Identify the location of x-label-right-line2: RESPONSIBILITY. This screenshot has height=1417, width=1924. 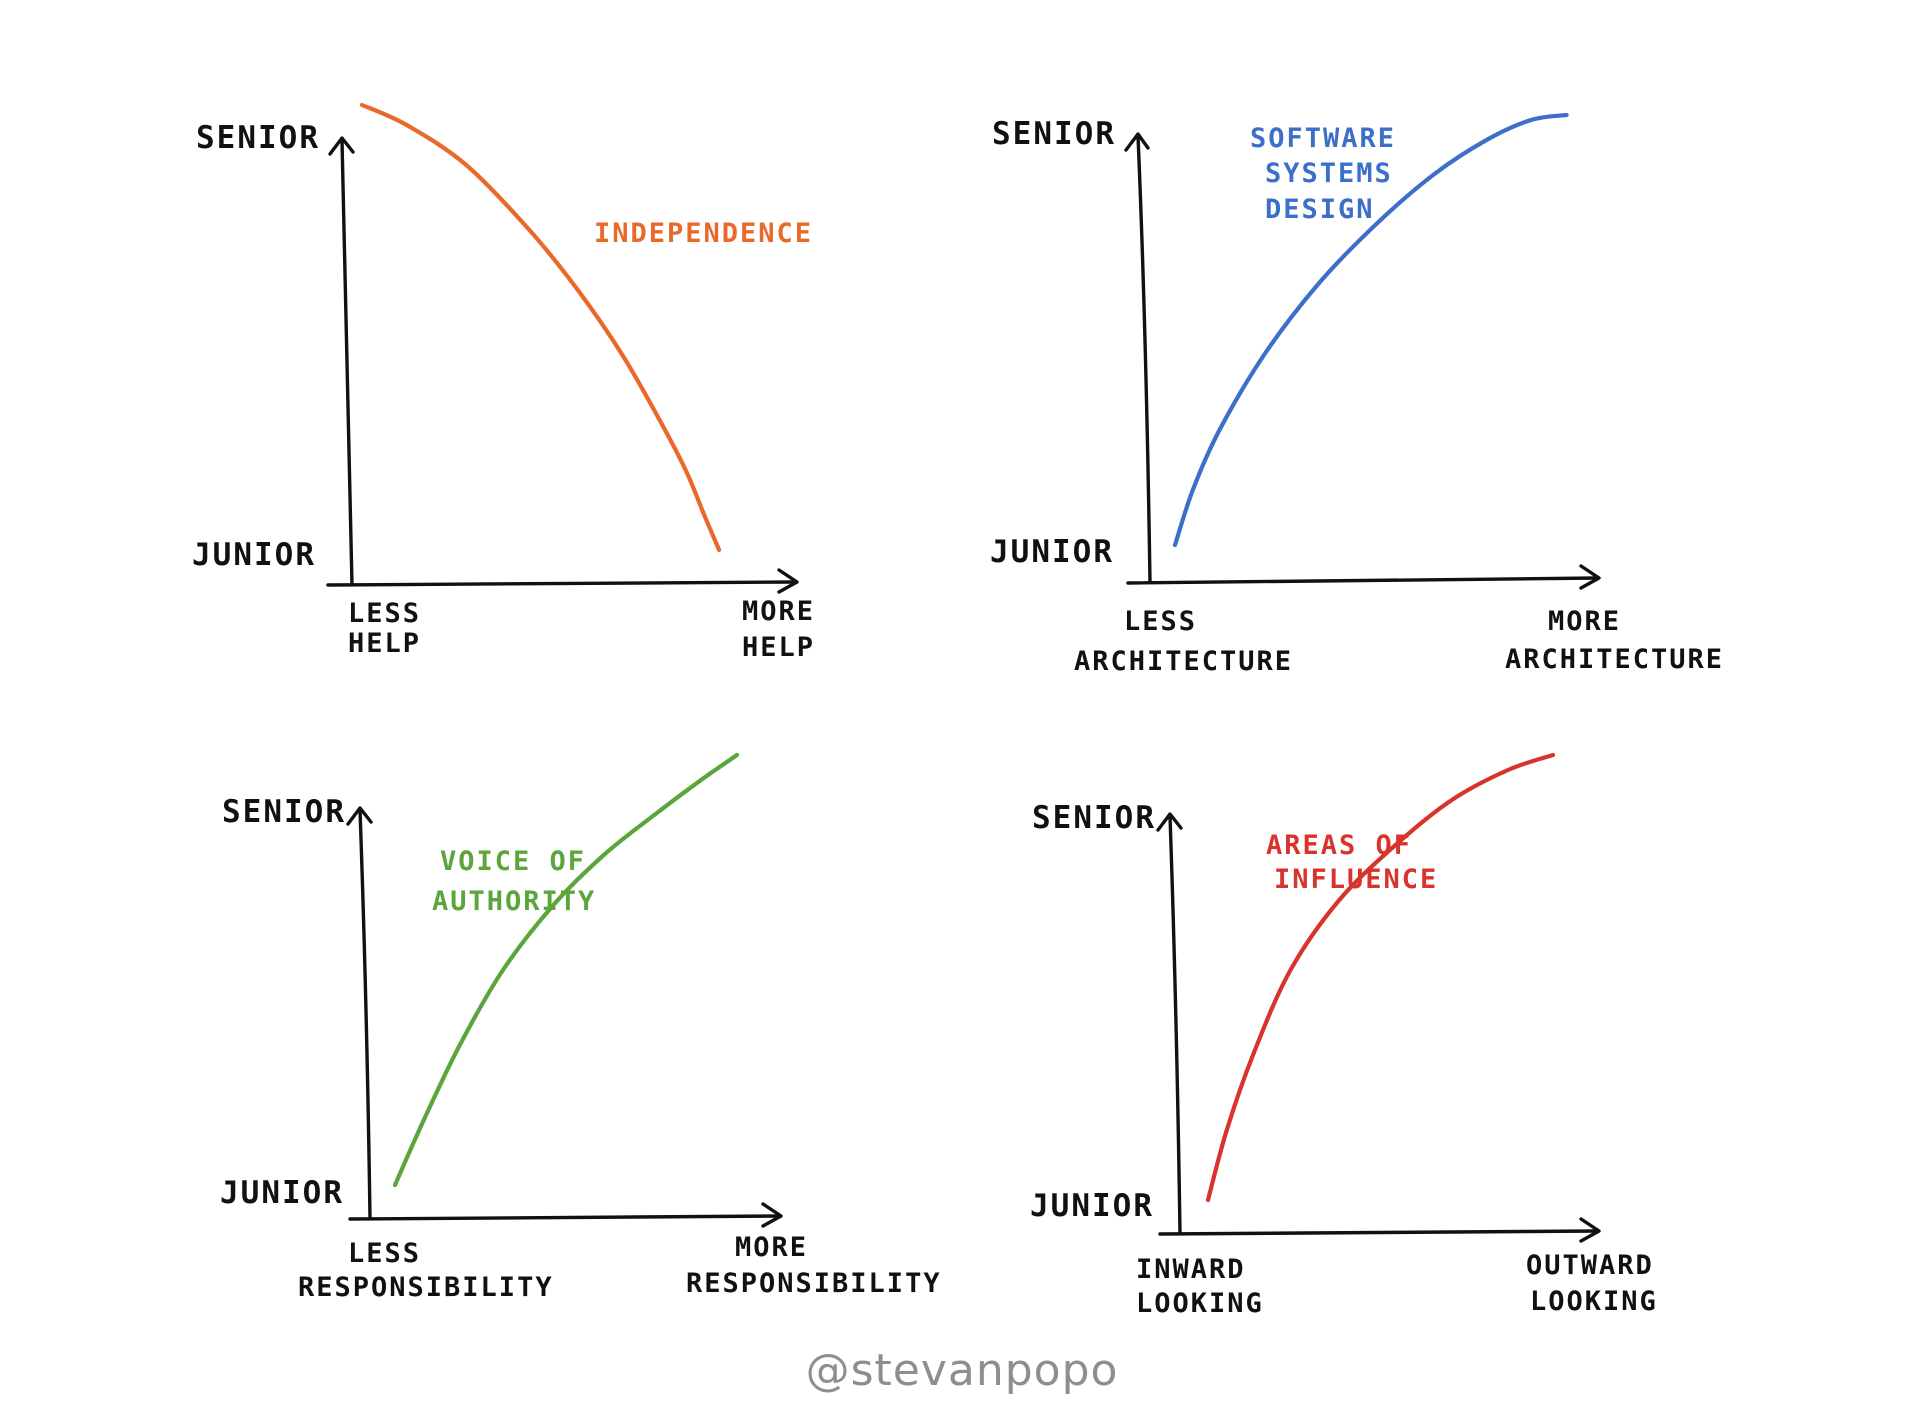
(814, 1283).